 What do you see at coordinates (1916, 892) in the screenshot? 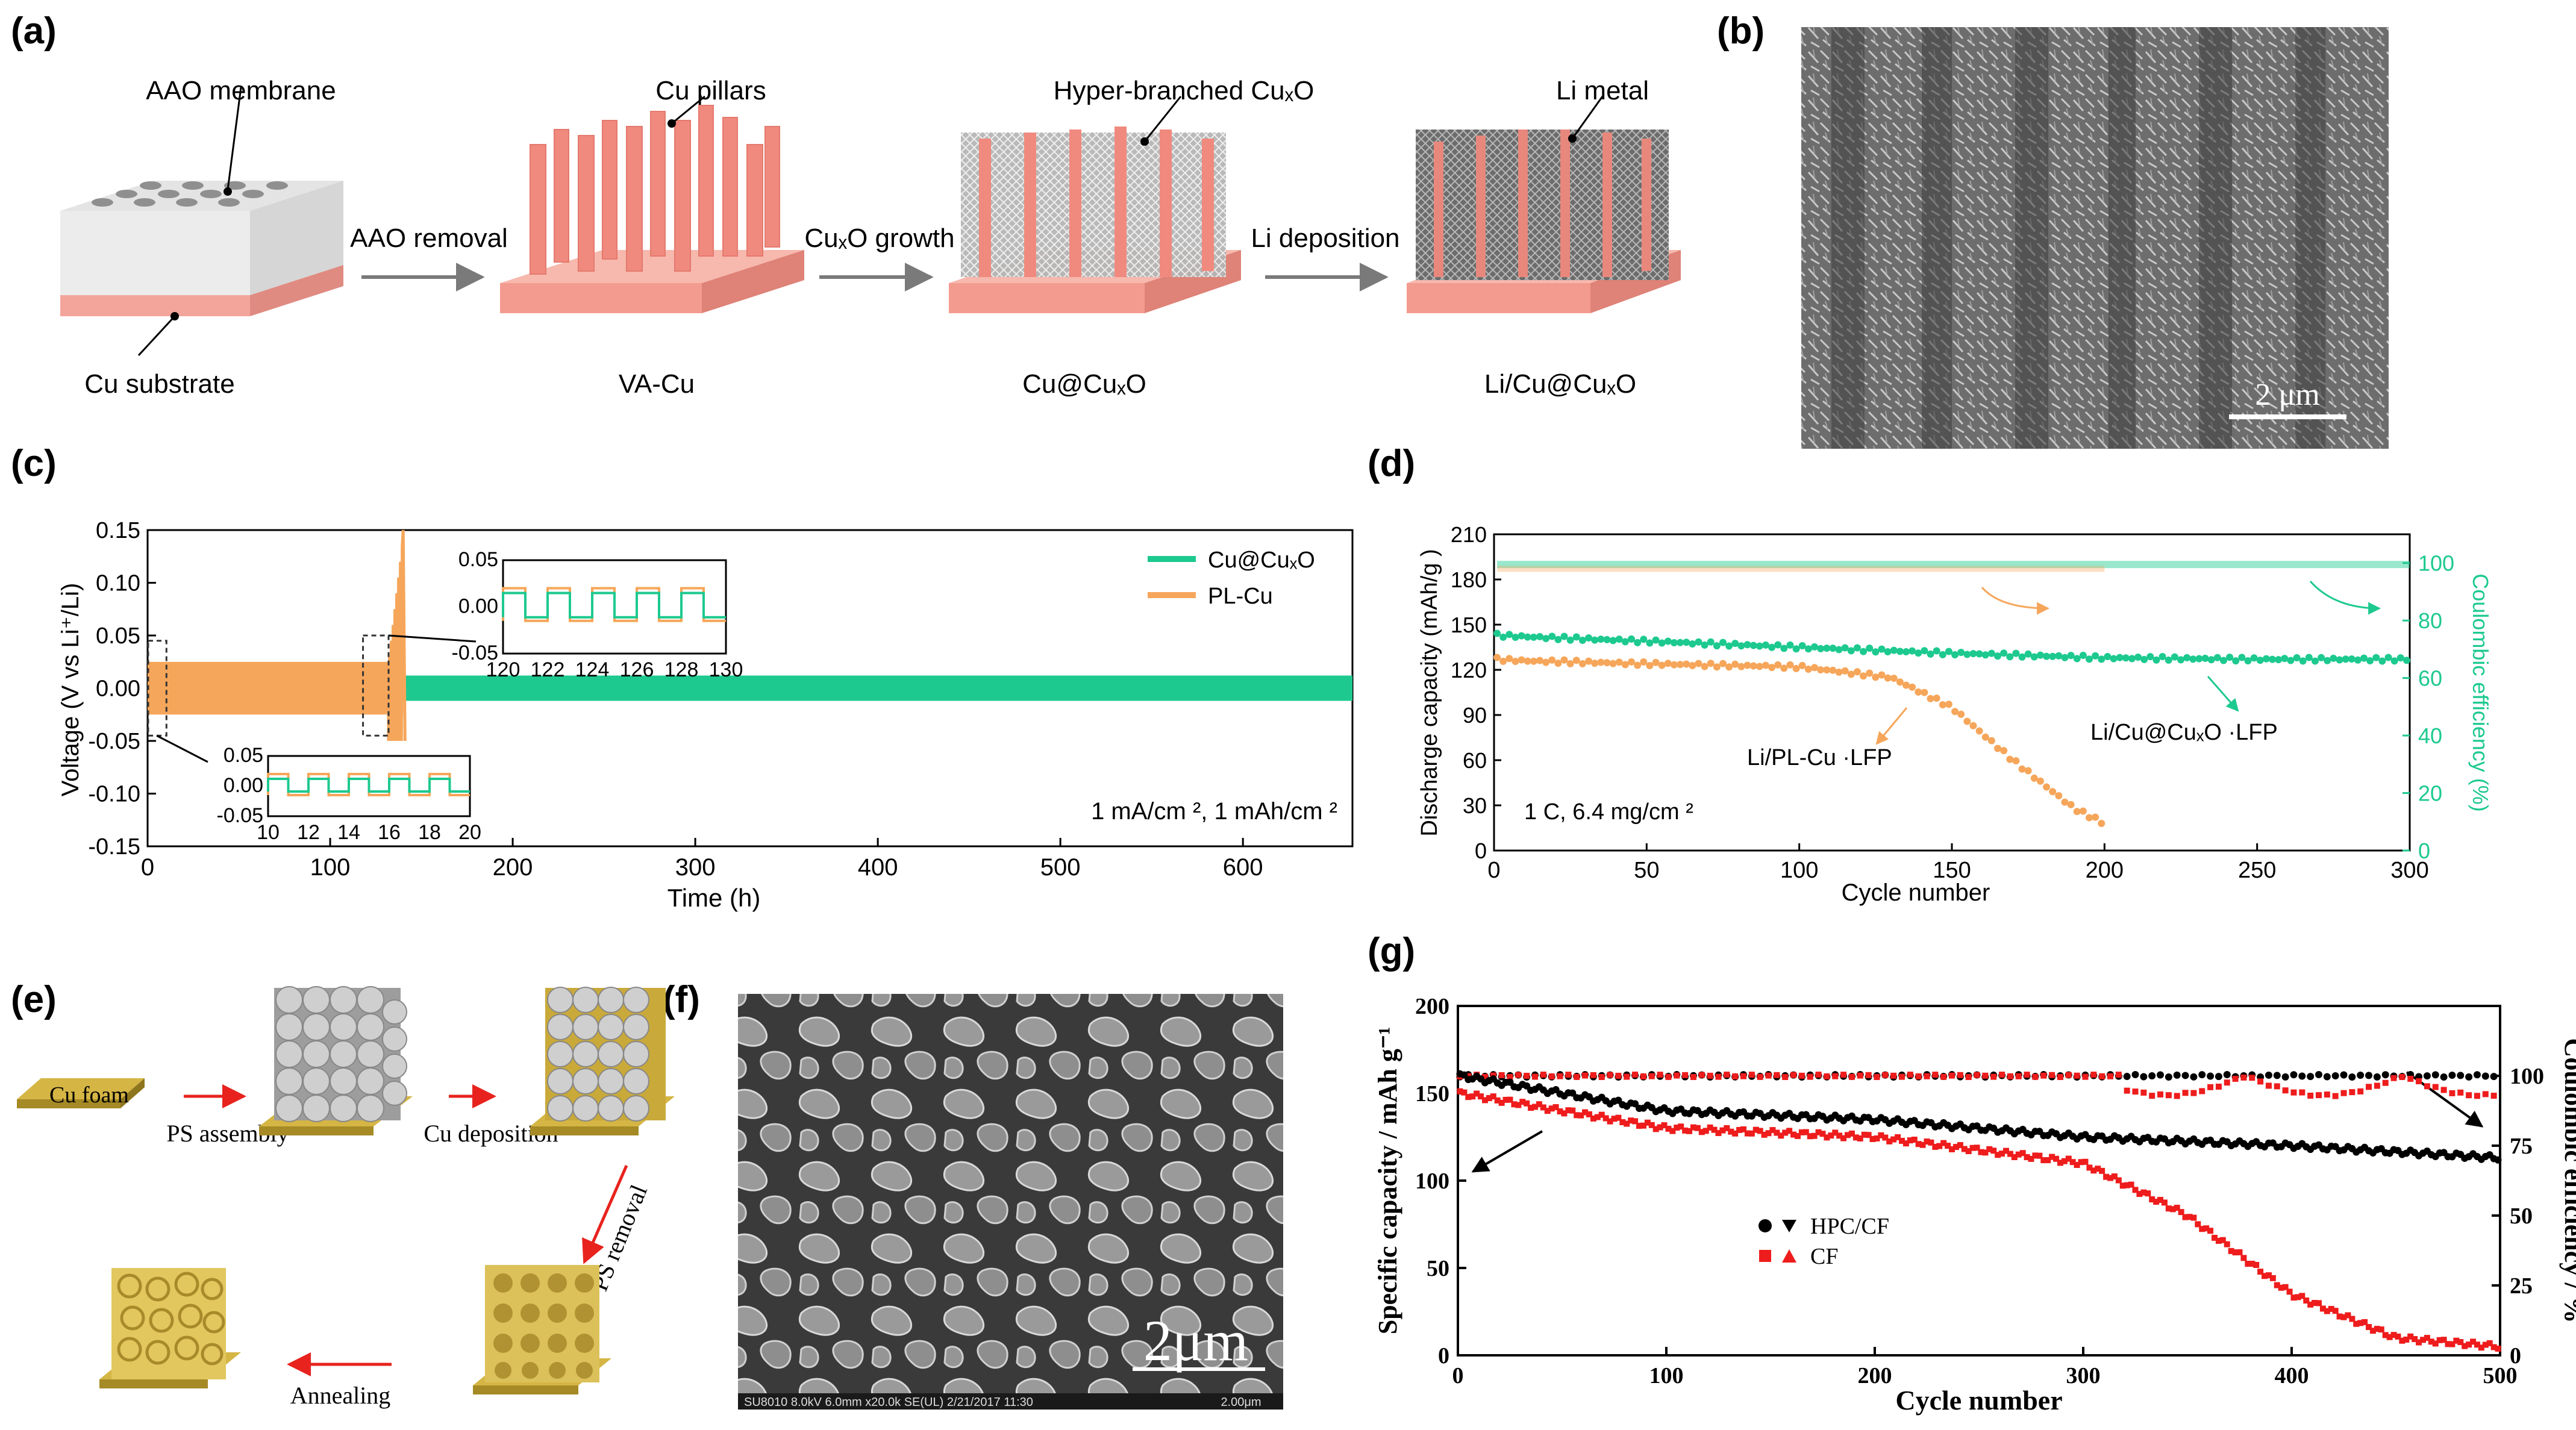
I see `x-axis-label-d: Cycle number` at bounding box center [1916, 892].